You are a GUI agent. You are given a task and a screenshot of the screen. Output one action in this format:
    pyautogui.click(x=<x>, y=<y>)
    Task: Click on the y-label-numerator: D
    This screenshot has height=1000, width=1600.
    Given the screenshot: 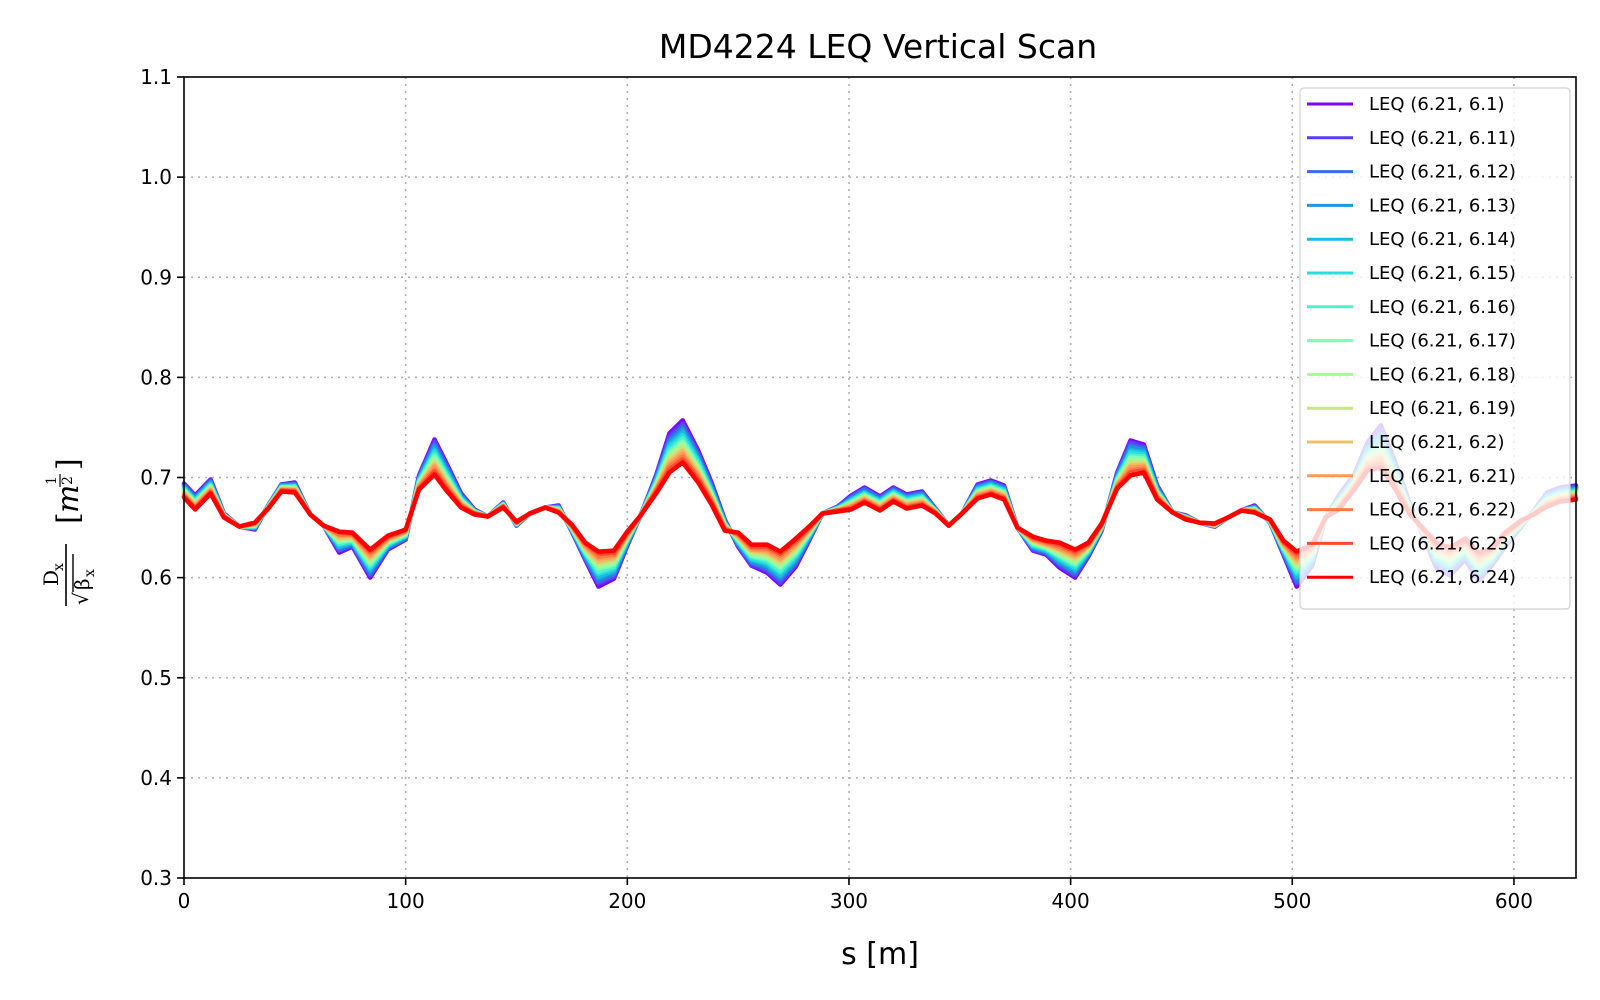 What is the action you would take?
    pyautogui.click(x=51, y=578)
    